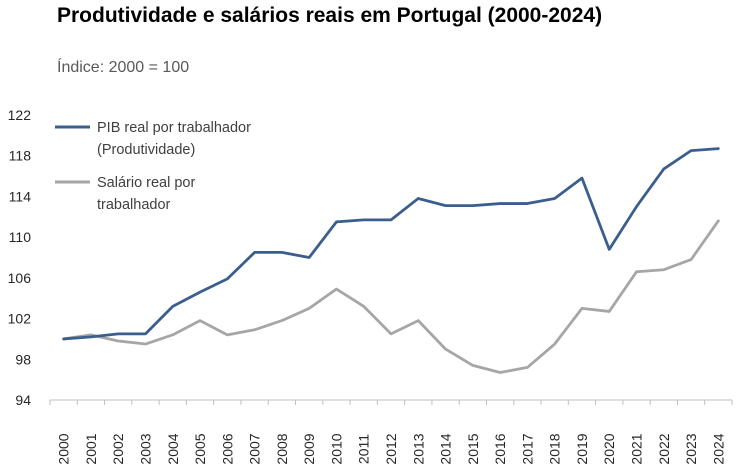 The width and height of the screenshot is (740, 467). What do you see at coordinates (200, 448) in the screenshot?
I see `x-tick-label: 2005` at bounding box center [200, 448].